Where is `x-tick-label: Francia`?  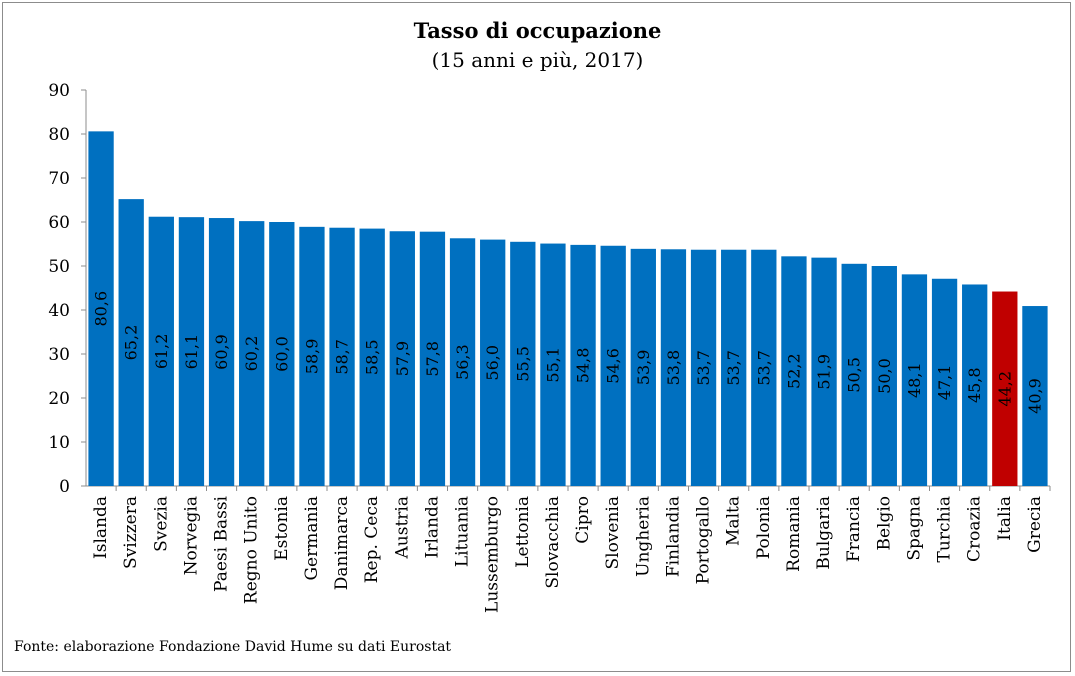 x-tick-label: Francia is located at coordinates (854, 529).